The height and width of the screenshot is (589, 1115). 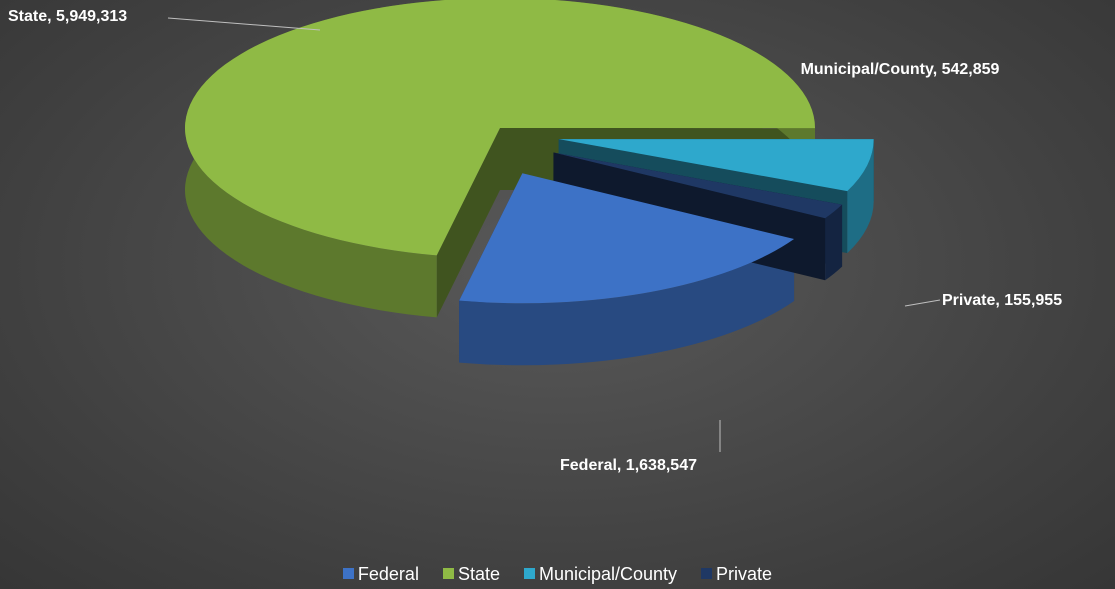 I want to click on legend-item: Private, so click(x=736, y=574).